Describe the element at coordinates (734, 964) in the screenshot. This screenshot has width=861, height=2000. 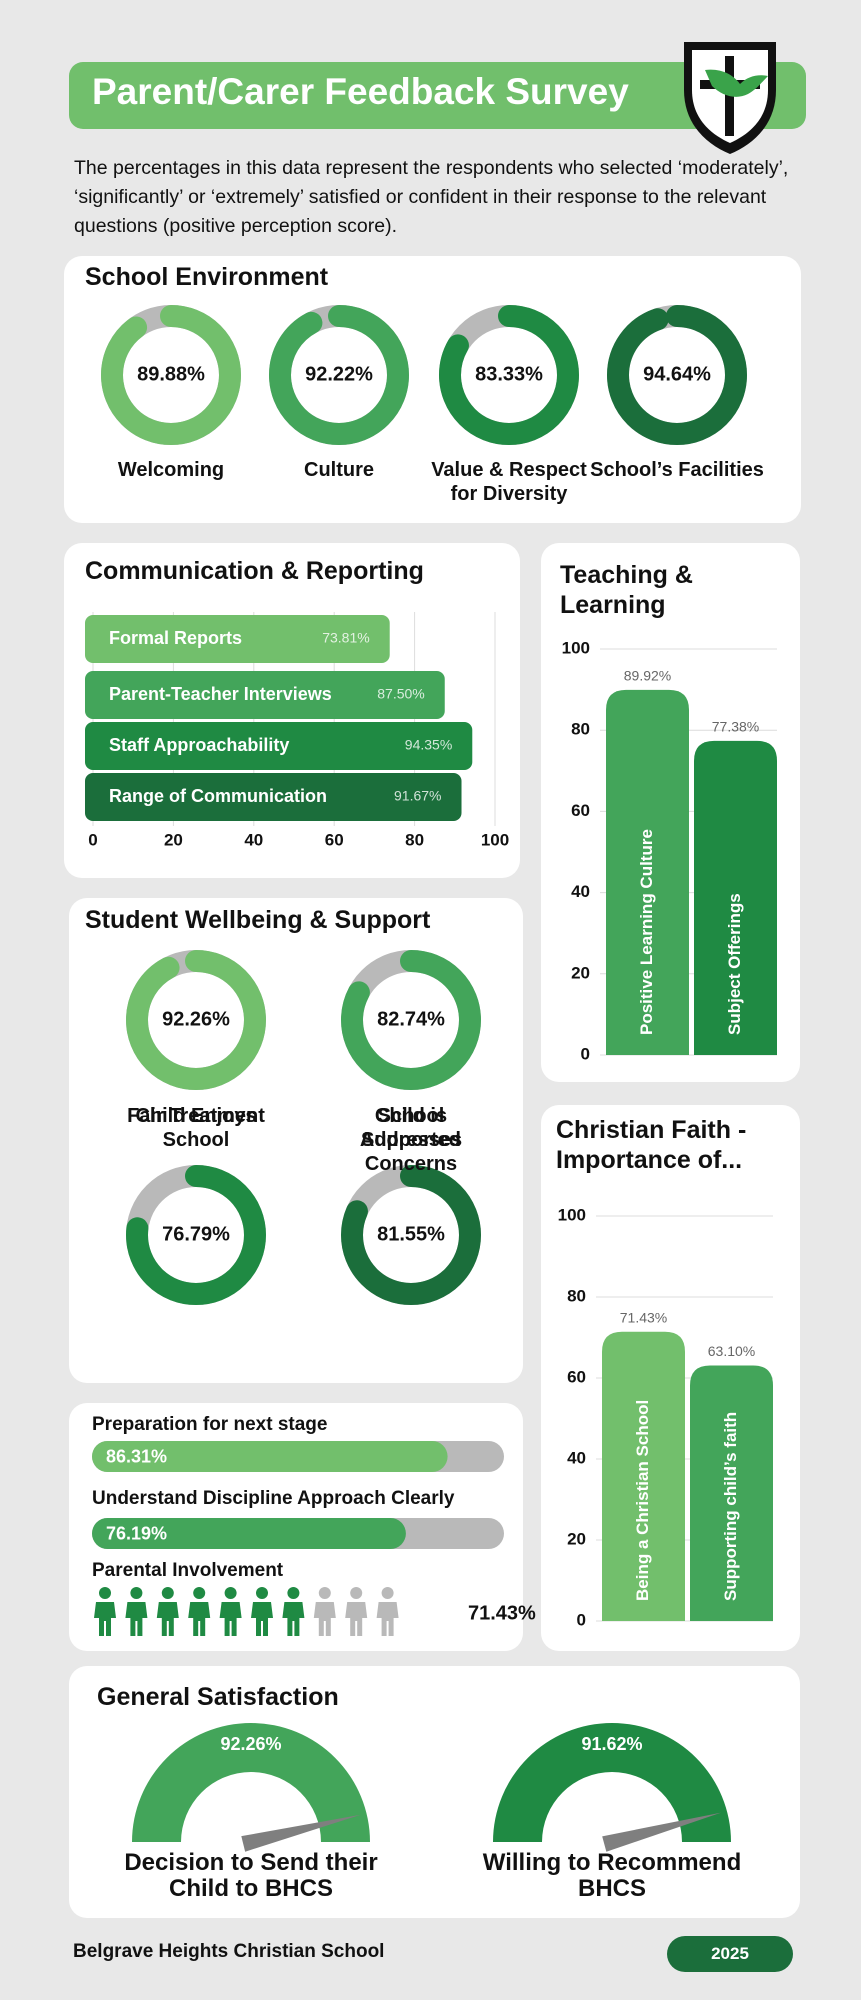
I see `bar-label: Subject Offerings` at that location.